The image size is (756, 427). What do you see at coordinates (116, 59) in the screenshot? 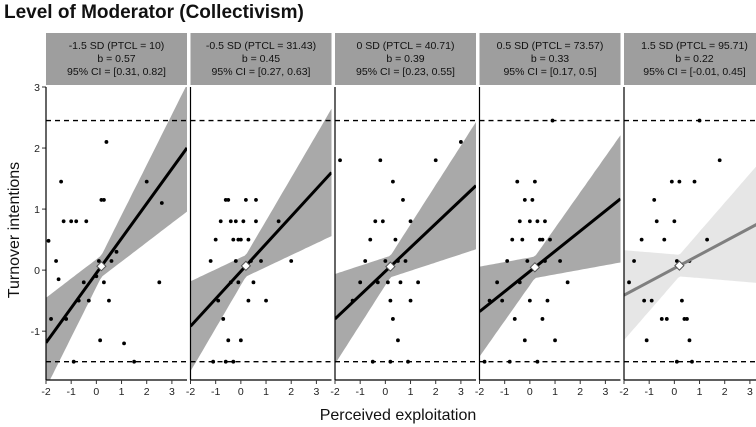
I see `panel-slope-0: b = 0.57` at bounding box center [116, 59].